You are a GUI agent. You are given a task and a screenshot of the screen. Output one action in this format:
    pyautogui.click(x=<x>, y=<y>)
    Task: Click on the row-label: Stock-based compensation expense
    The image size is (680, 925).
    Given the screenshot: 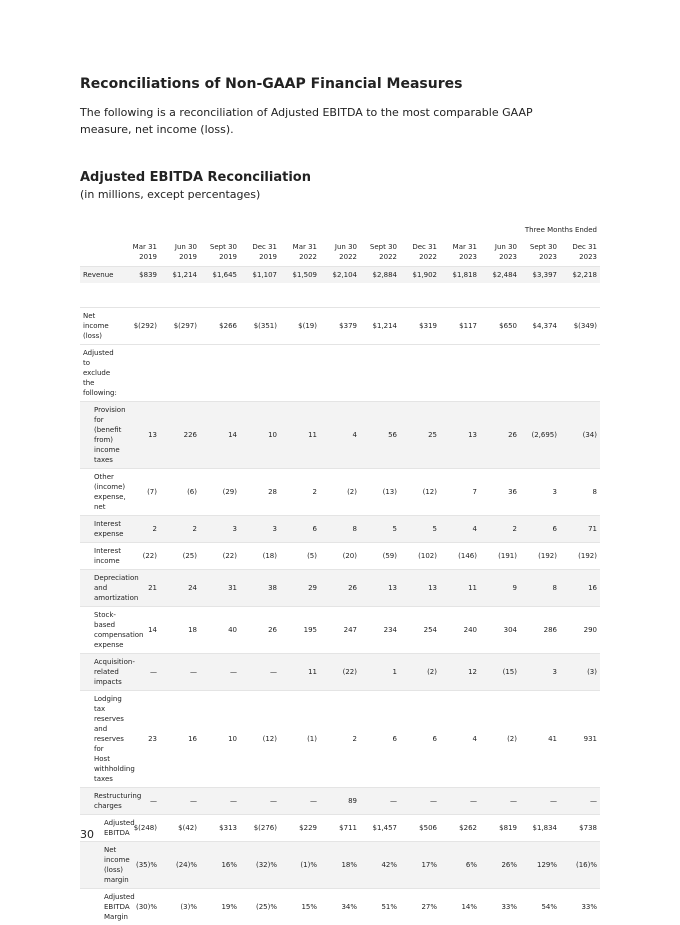 What is the action you would take?
    pyautogui.click(x=100, y=630)
    